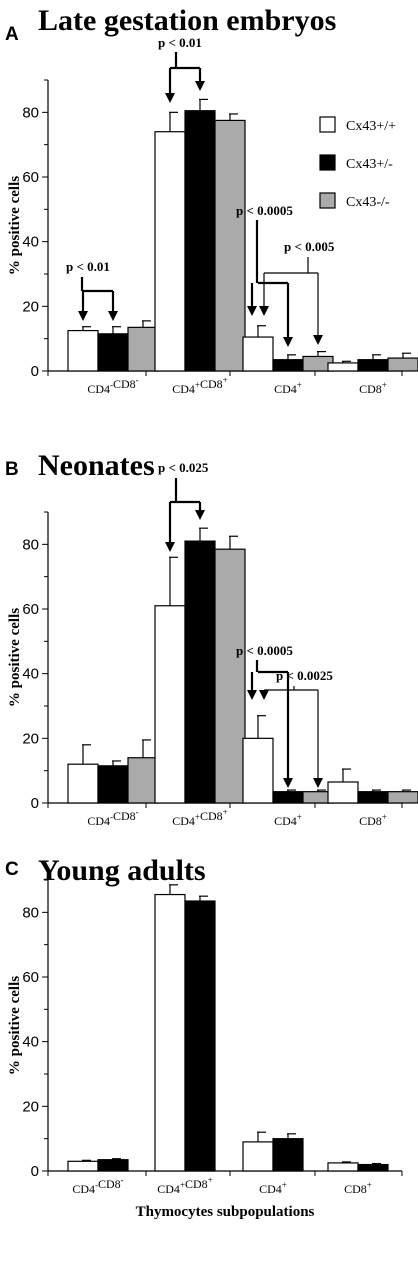 Image resolution: width=418 pixels, height=1280 pixels. Describe the element at coordinates (12, 869) in the screenshot. I see `panel-letter: C` at that location.